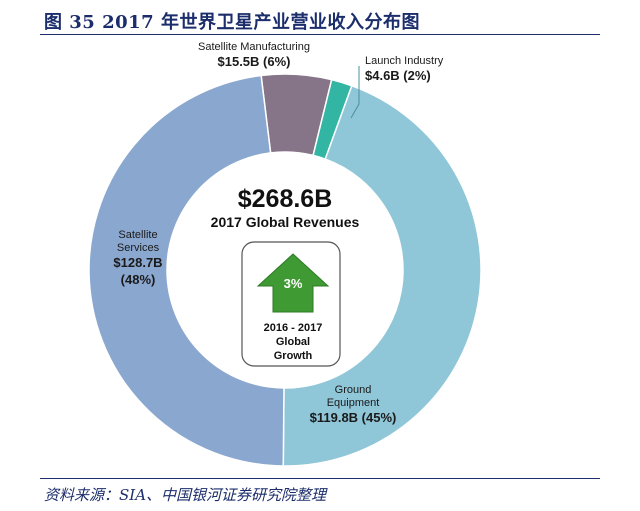 The image size is (640, 511). What do you see at coordinates (138, 248) in the screenshot?
I see `slice-label-satellite-services: Services` at bounding box center [138, 248].